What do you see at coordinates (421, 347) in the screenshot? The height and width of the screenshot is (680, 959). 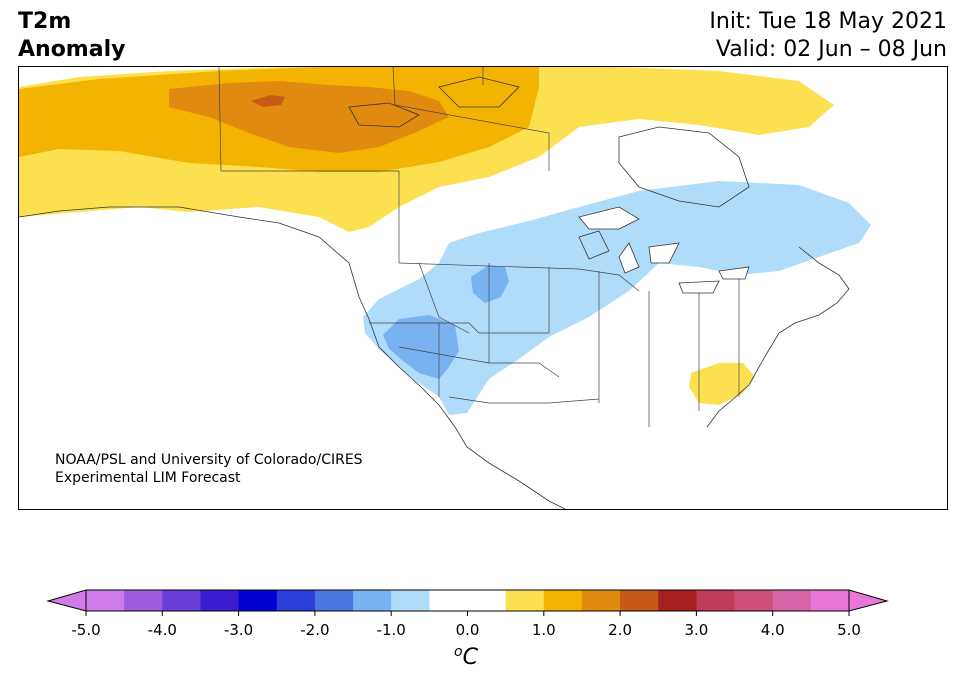 I see `cool-anomaly-medium-west` at bounding box center [421, 347].